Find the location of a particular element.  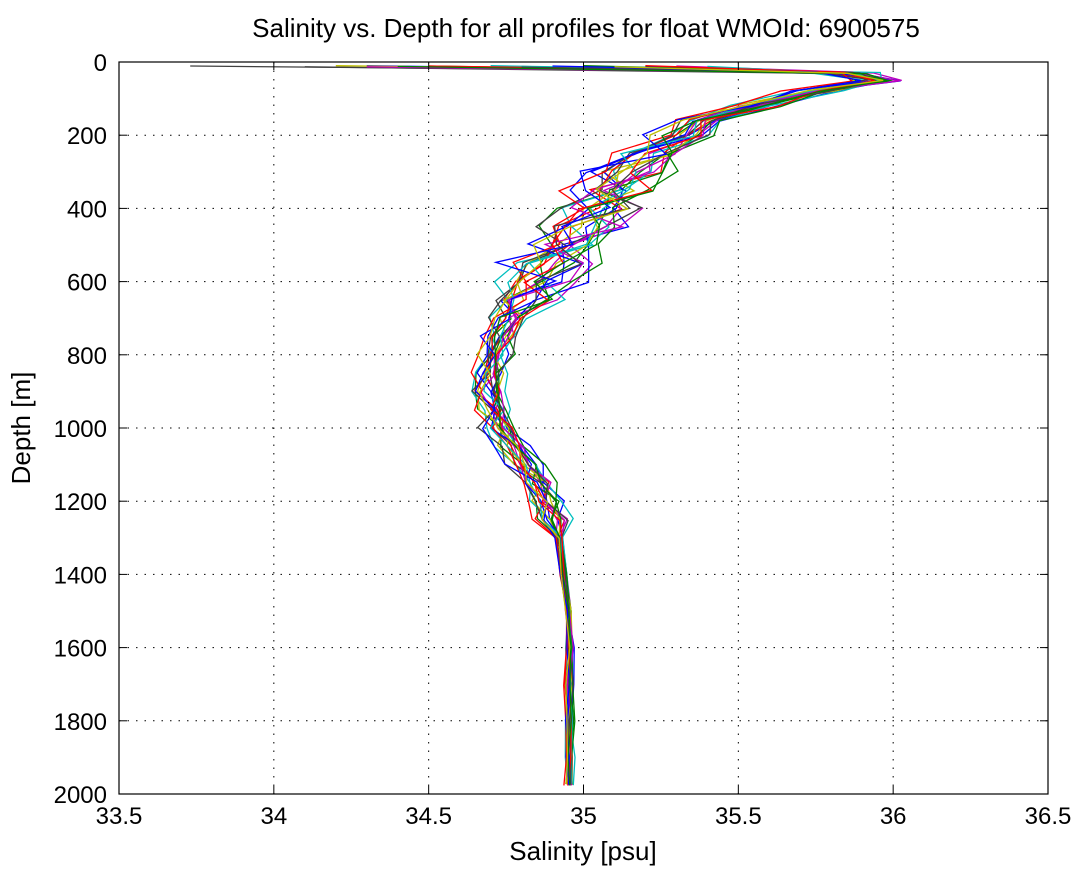

y-tick-label: 1000 is located at coordinates (80, 429).